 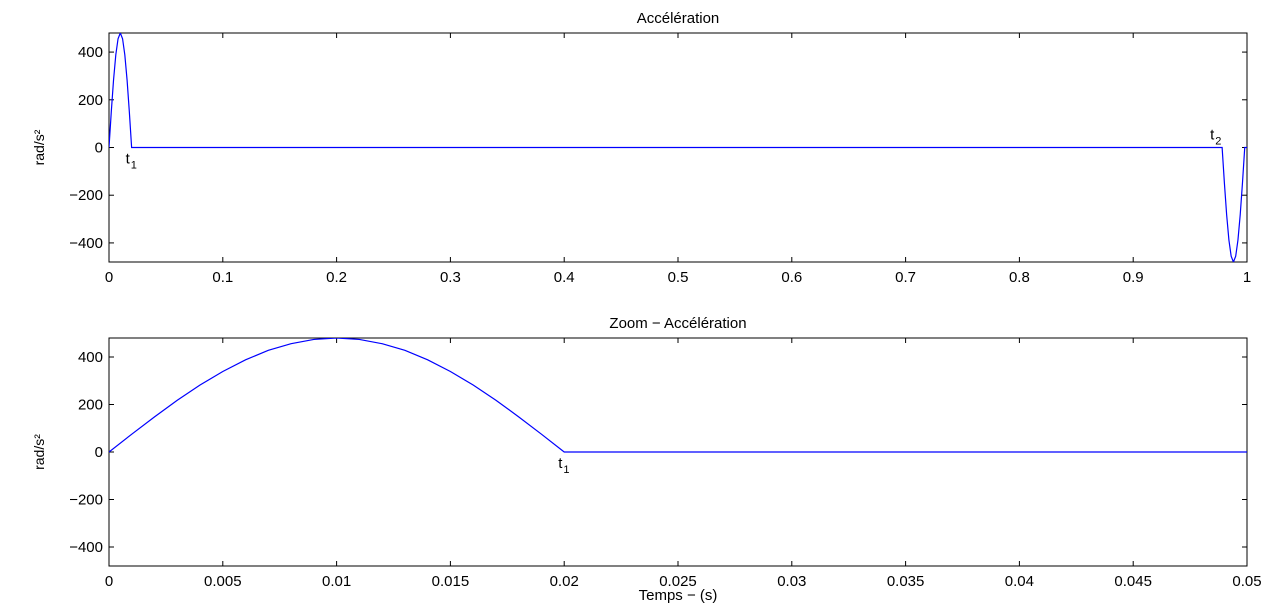 What do you see at coordinates (678, 18) in the screenshot?
I see `chart-title: Accélération` at bounding box center [678, 18].